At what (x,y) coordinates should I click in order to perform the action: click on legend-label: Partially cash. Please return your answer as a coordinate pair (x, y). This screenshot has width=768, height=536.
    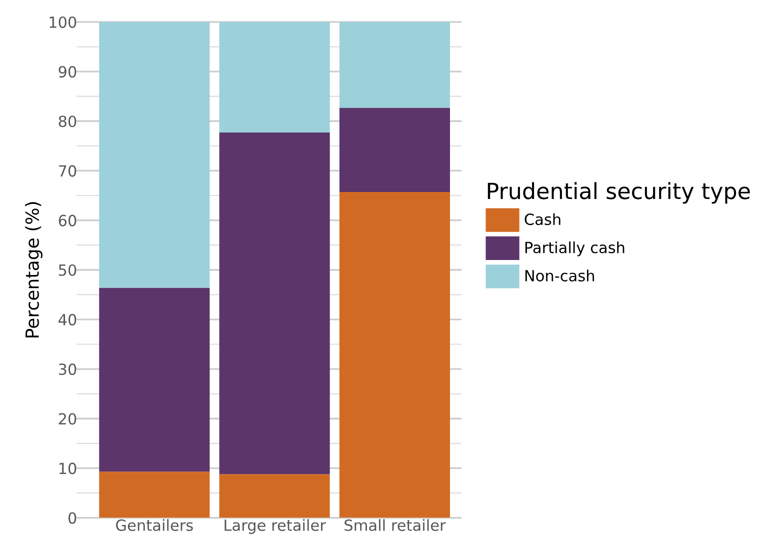
    Looking at the image, I should click on (574, 248).